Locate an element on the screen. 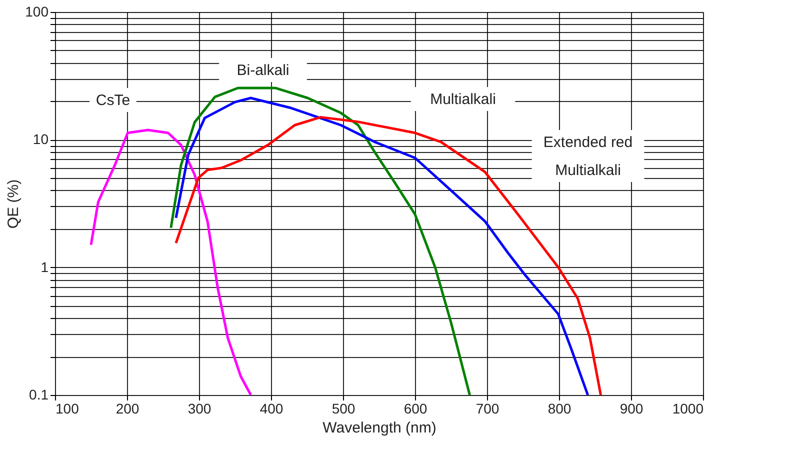 The image size is (787, 473). annotation: Multialkali is located at coordinates (463, 99).